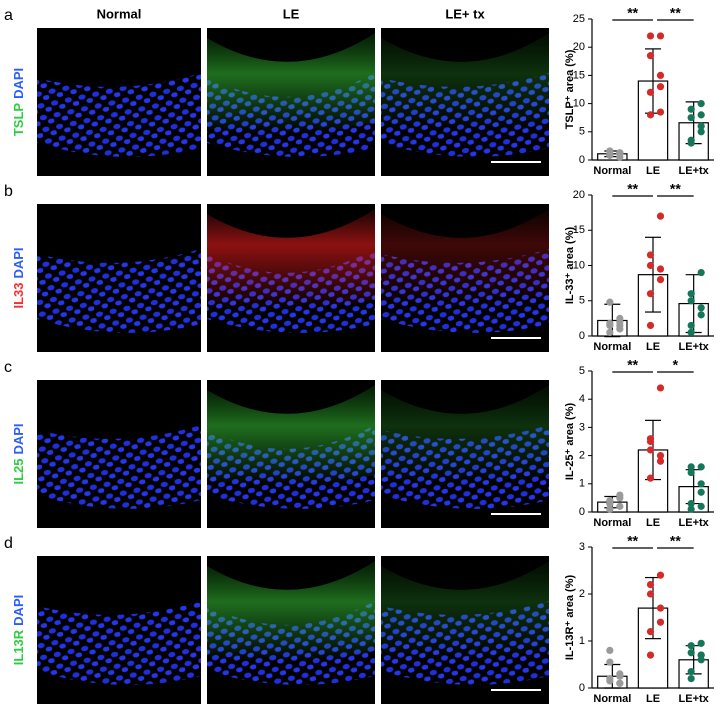  I want to click on y-axis-label: IL-25⁺ area (%), so click(570, 442).